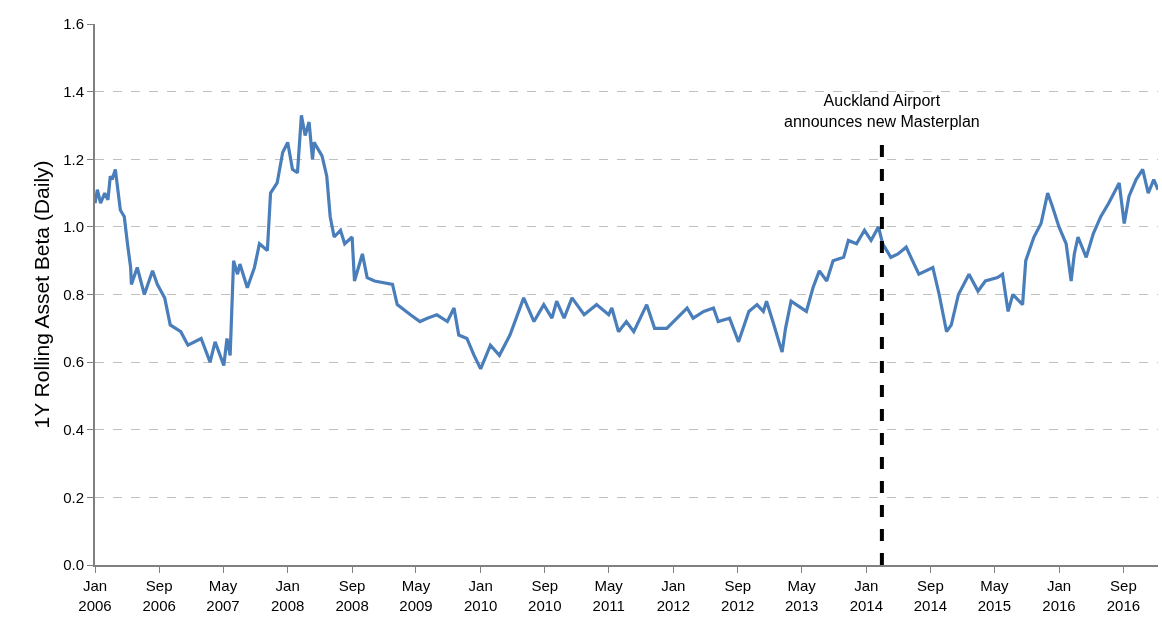  What do you see at coordinates (73, 227) in the screenshot?
I see `y-tick-label: 1.0` at bounding box center [73, 227].